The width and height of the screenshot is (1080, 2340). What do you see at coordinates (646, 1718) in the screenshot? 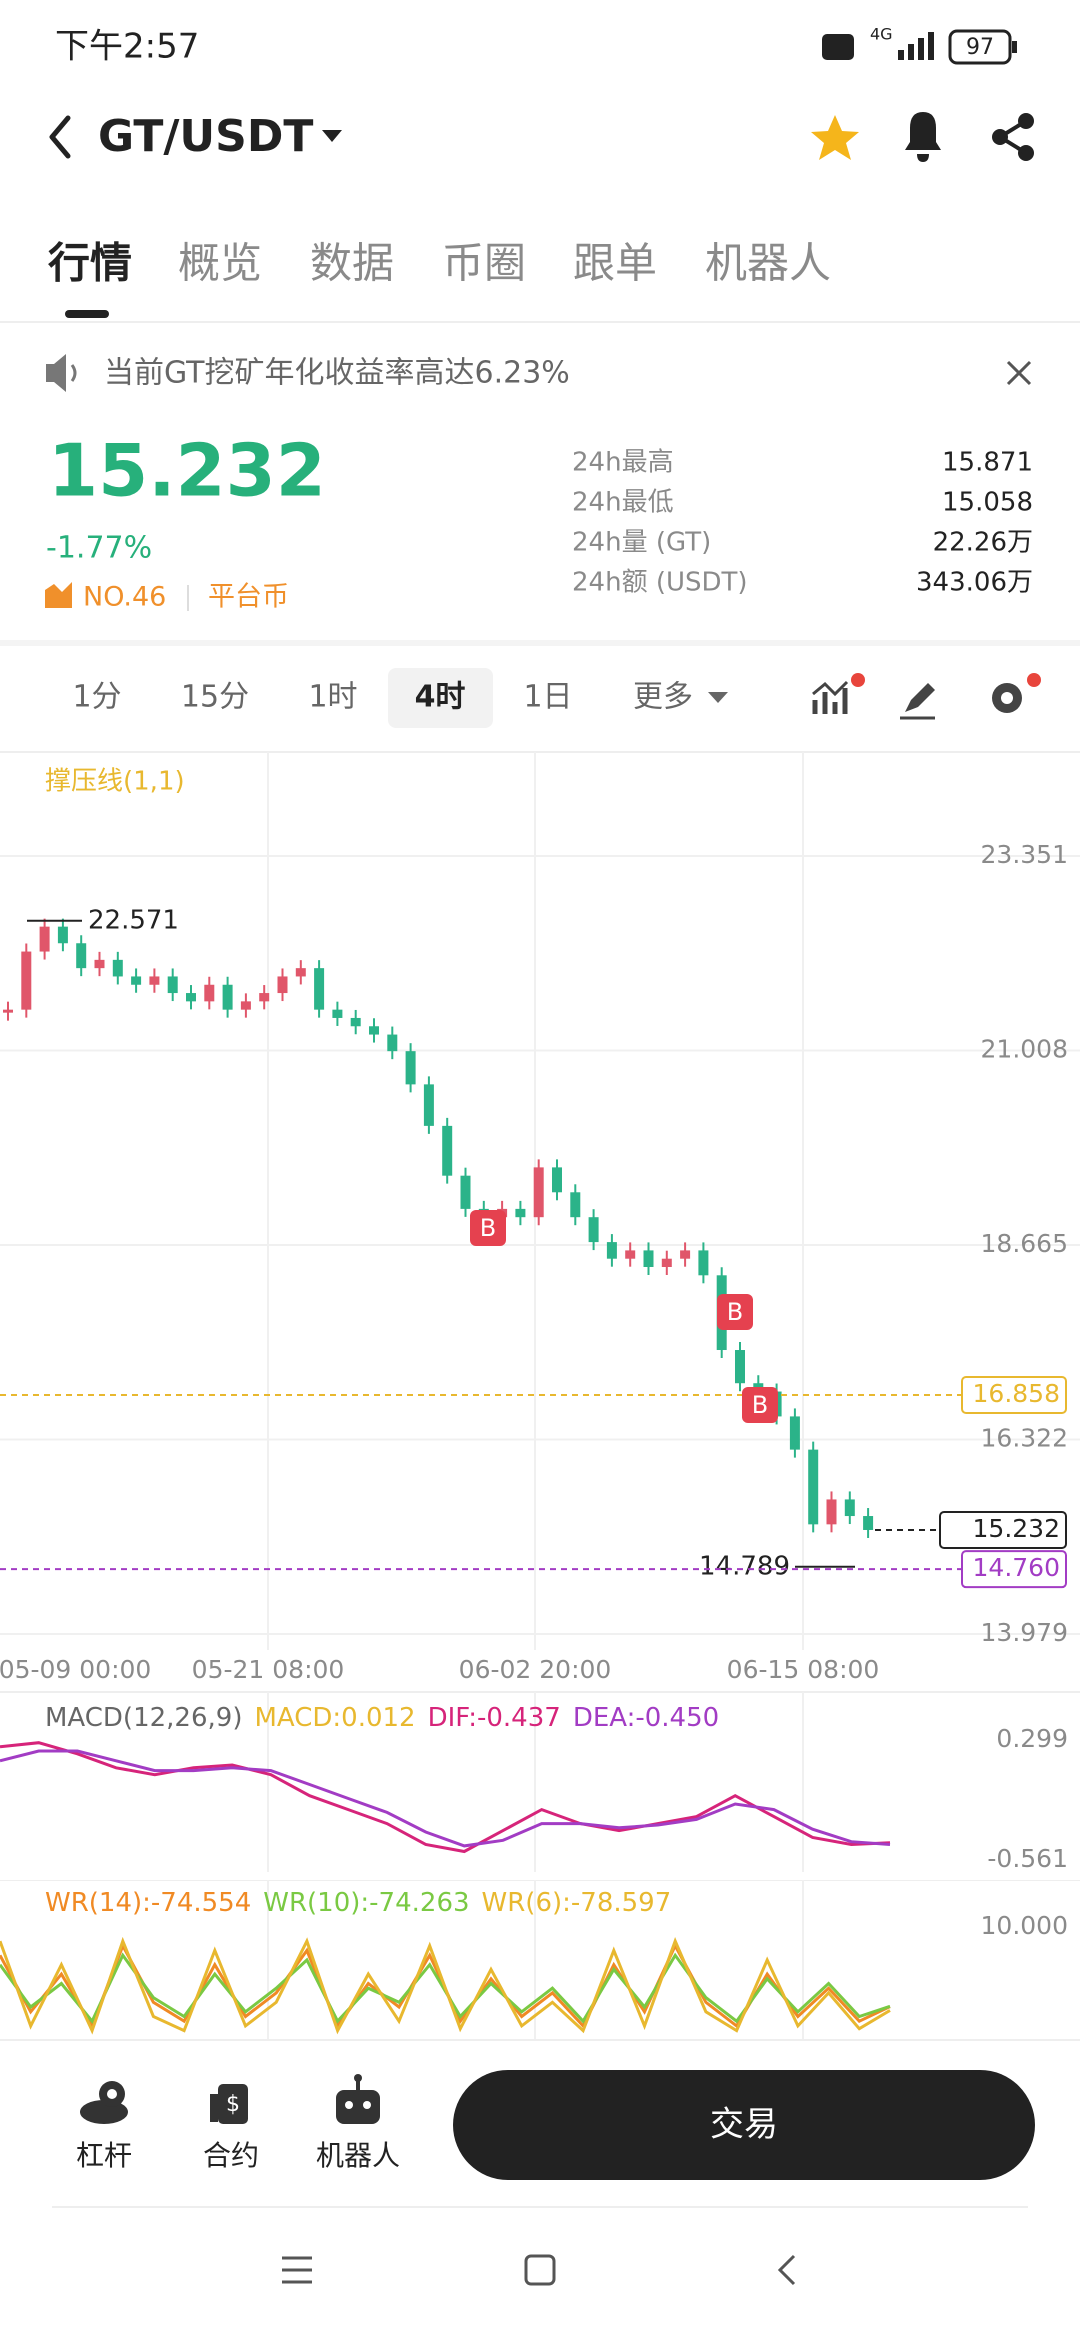
I see `legend-entry: DEA:-0.450` at bounding box center [646, 1718].